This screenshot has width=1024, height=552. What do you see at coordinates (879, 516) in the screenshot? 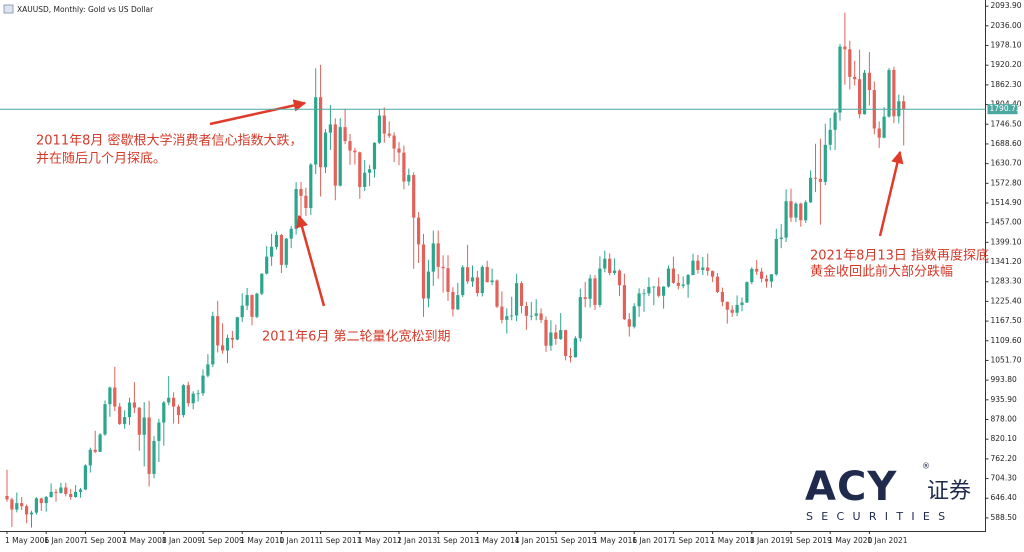
I see `logo-sub: SECURITIES` at bounding box center [879, 516].